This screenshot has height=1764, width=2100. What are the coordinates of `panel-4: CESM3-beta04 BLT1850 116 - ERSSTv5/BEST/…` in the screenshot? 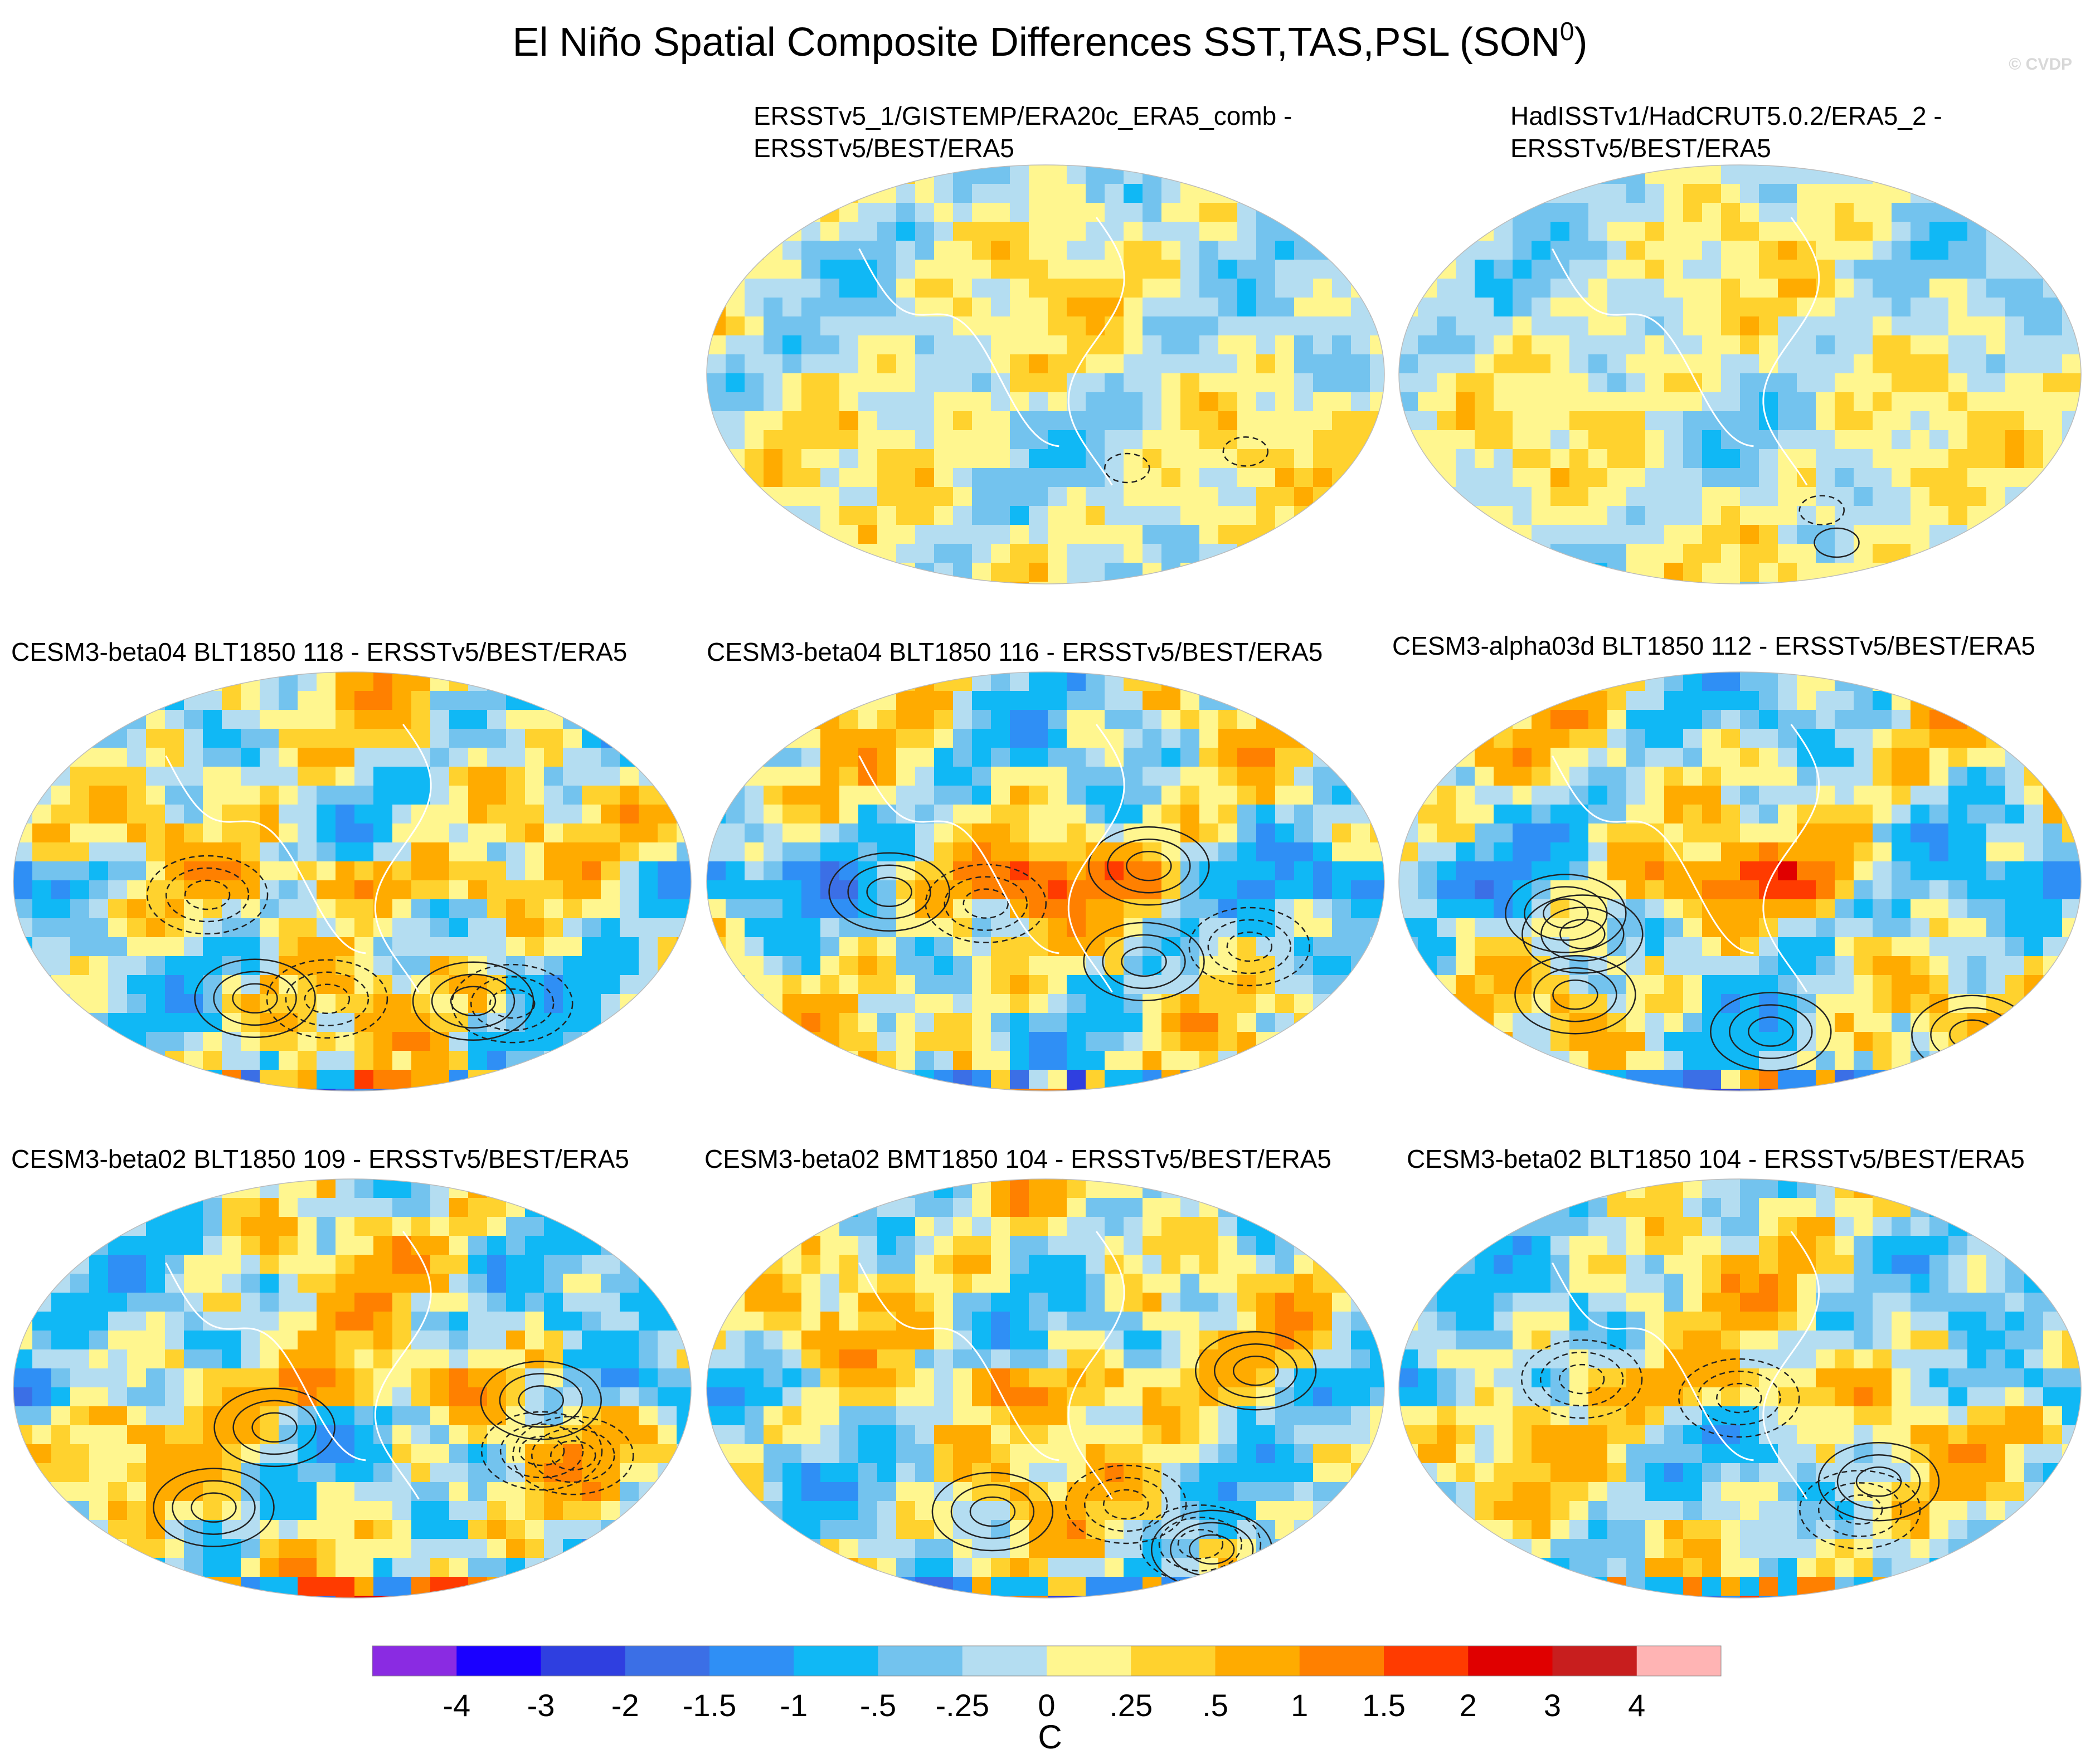 It's located at (1045, 864).